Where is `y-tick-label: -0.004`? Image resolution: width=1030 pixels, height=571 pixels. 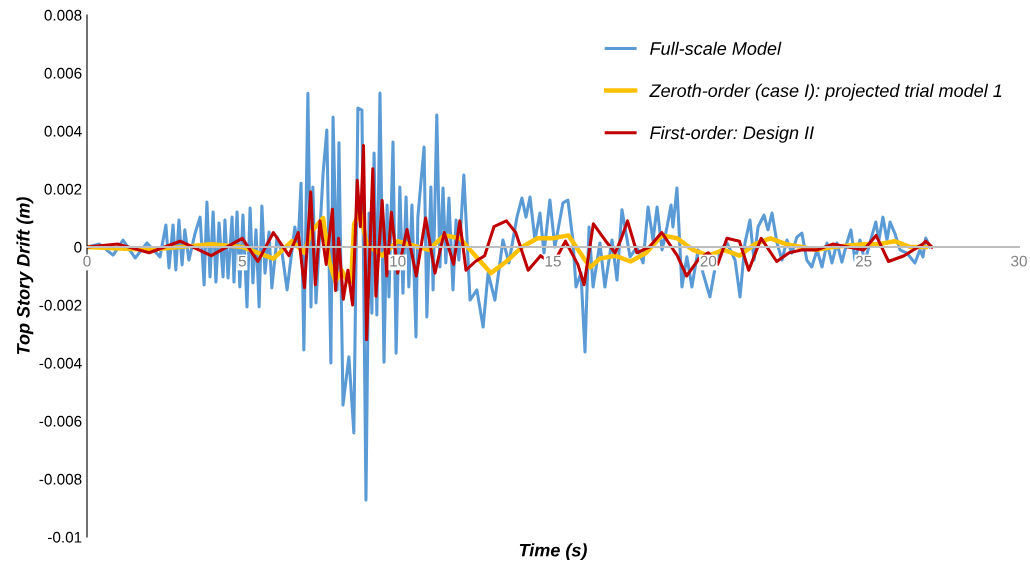
y-tick-label: -0.004 is located at coordinates (60, 363).